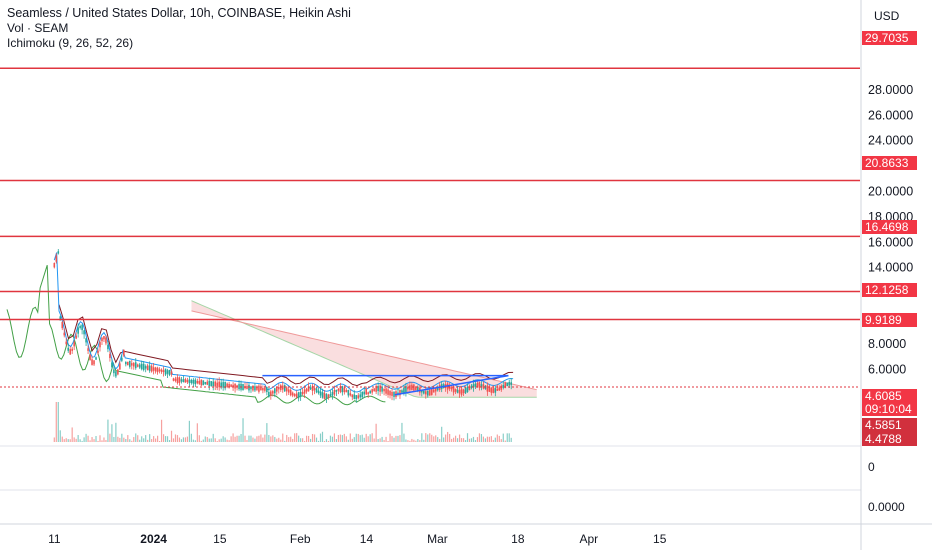  Describe the element at coordinates (889, 227) in the screenshot. I see `level-tag-16-4698: 16.4698` at that location.